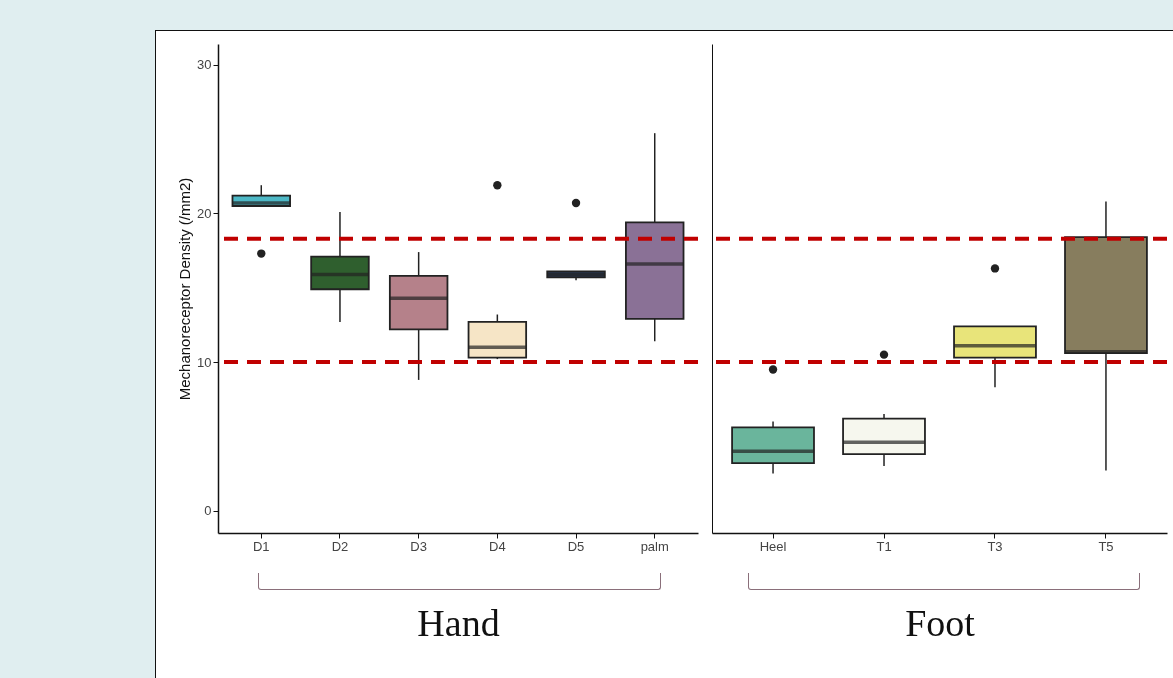 The width and height of the screenshot is (1173, 678). Describe the element at coordinates (418, 546) in the screenshot. I see `x-tick-label: D3` at that location.